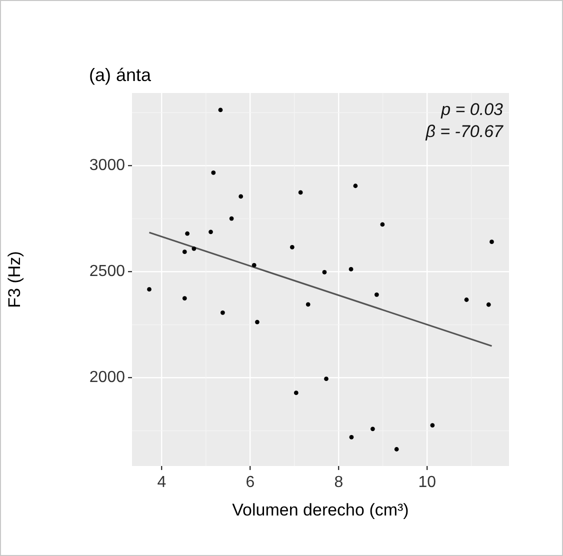 This screenshot has height=556, width=563. I want to click on chart-title: (a) ánta, so click(120, 75).